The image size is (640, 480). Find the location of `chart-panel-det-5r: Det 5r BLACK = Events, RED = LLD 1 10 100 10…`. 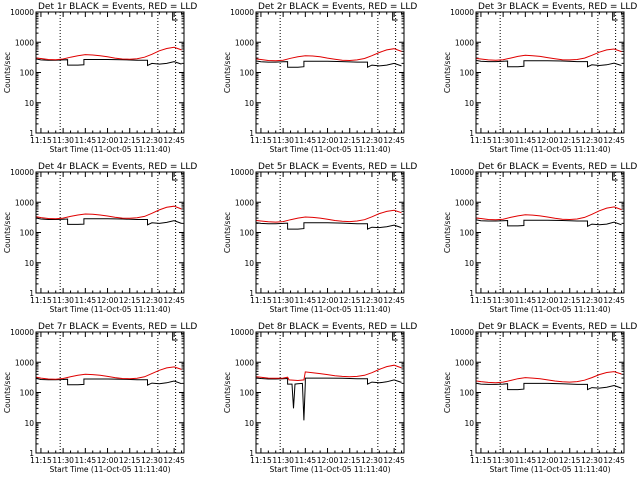

chart-panel-det-5r: Det 5r BLACK = Events, RED = LLD 1 10 100 10… is located at coordinates (320, 238).